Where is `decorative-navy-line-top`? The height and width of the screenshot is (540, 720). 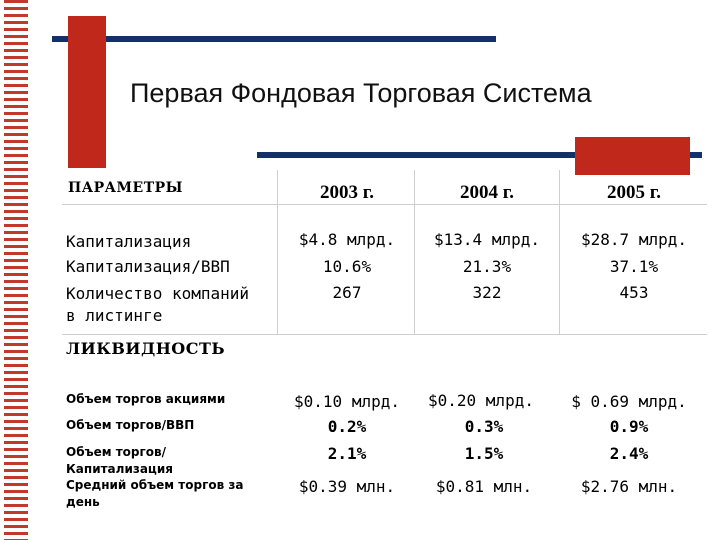
decorative-navy-line-top is located at coordinates (274, 39).